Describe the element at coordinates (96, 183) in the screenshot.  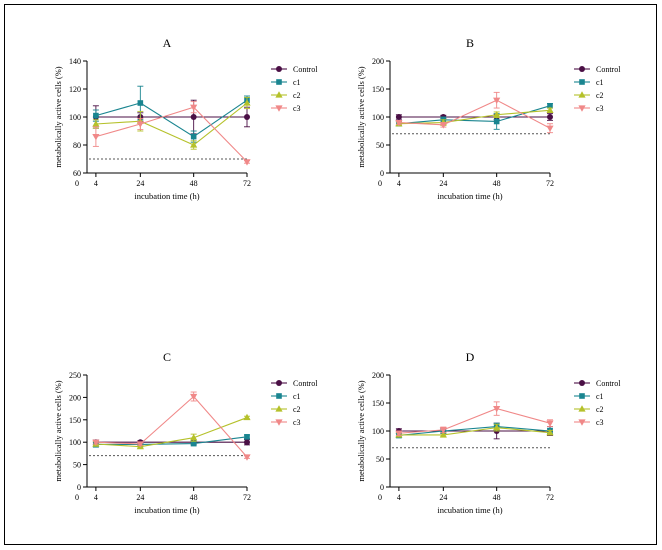
I see `x-tick-label: 4` at that location.